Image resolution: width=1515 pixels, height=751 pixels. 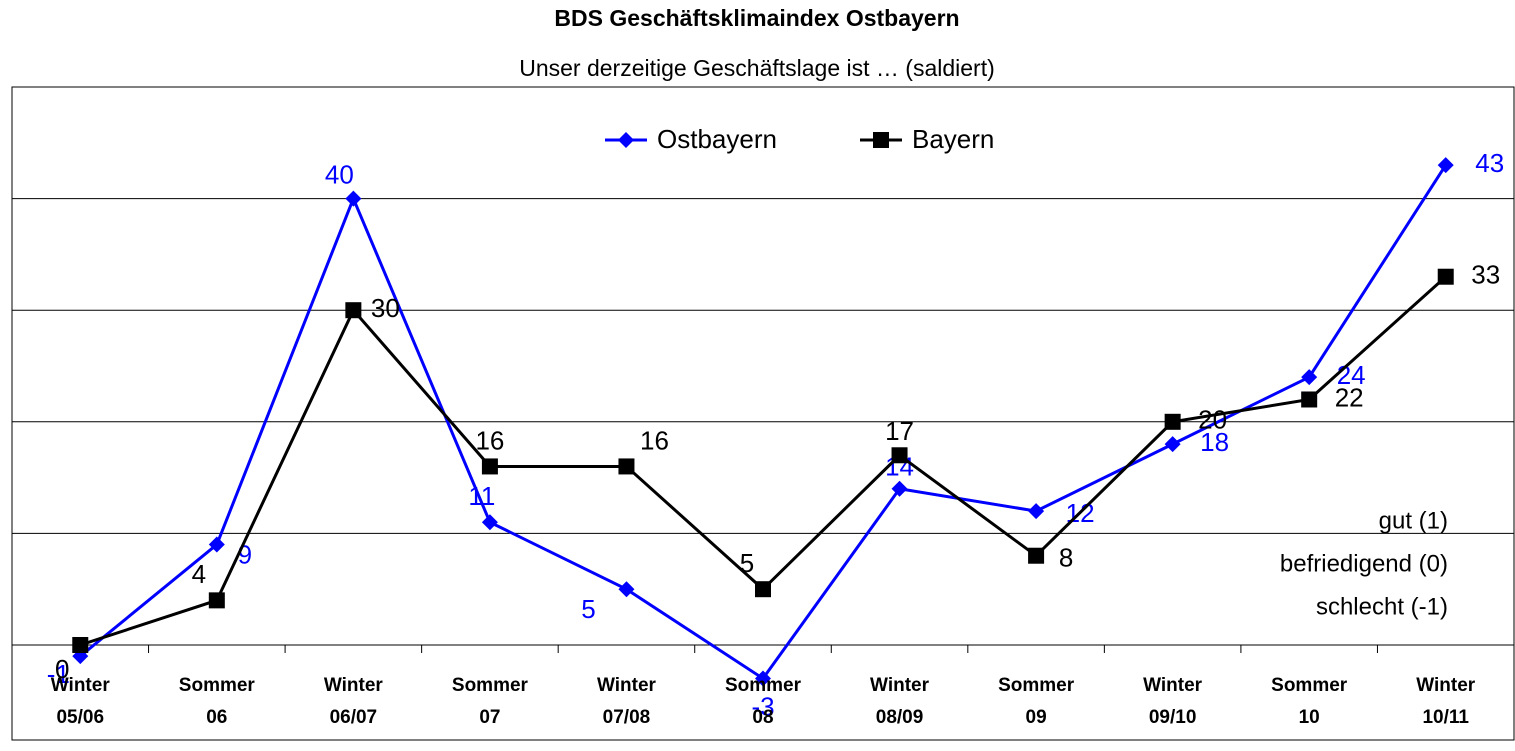 What do you see at coordinates (80, 701) in the screenshot?
I see `x-tick-label: Winter 05/06` at bounding box center [80, 701].